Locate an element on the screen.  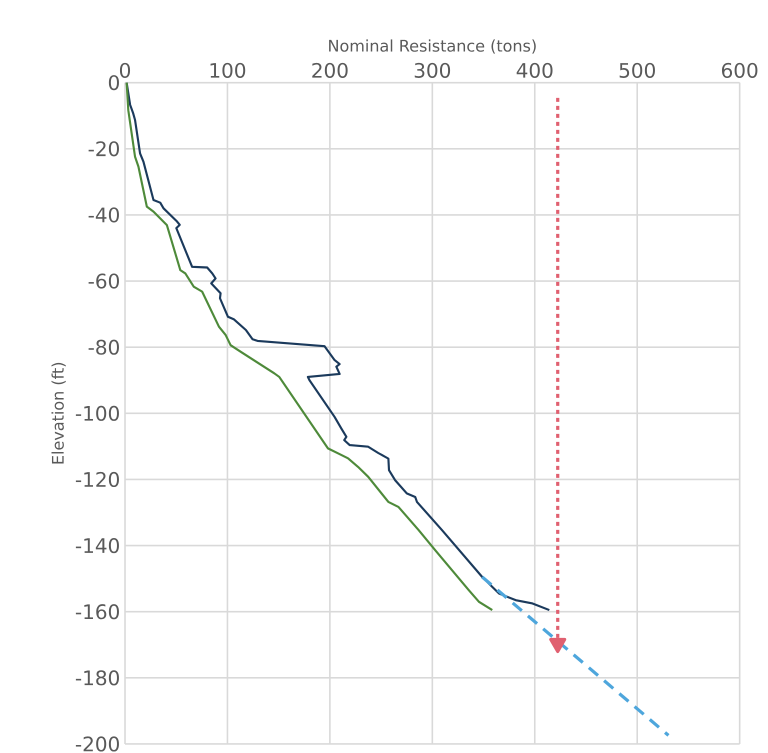
y-tick-label: -20 is located at coordinates (103, 148).